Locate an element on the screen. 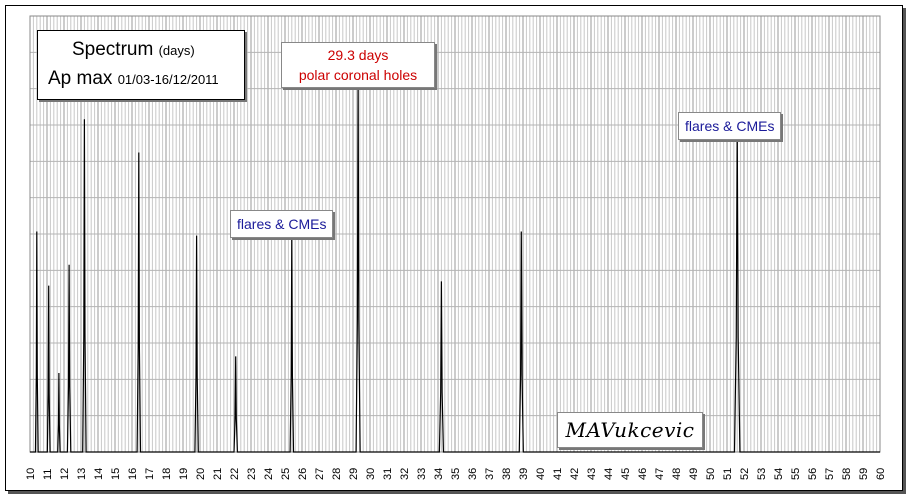 Image resolution: width=908 pixels, height=496 pixels. title-line-2: Ap max 01/03-16/12/2011 is located at coordinates (133, 79).